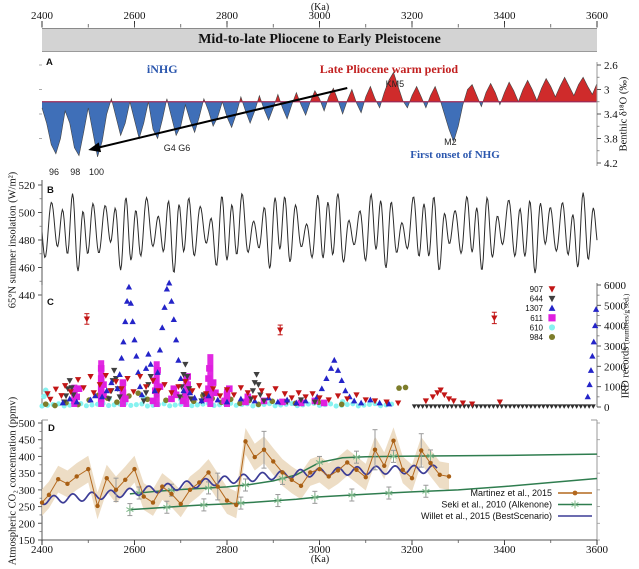 This screenshot has height=569, width=639. I want to click on tick-label: 350, so click(27, 474).